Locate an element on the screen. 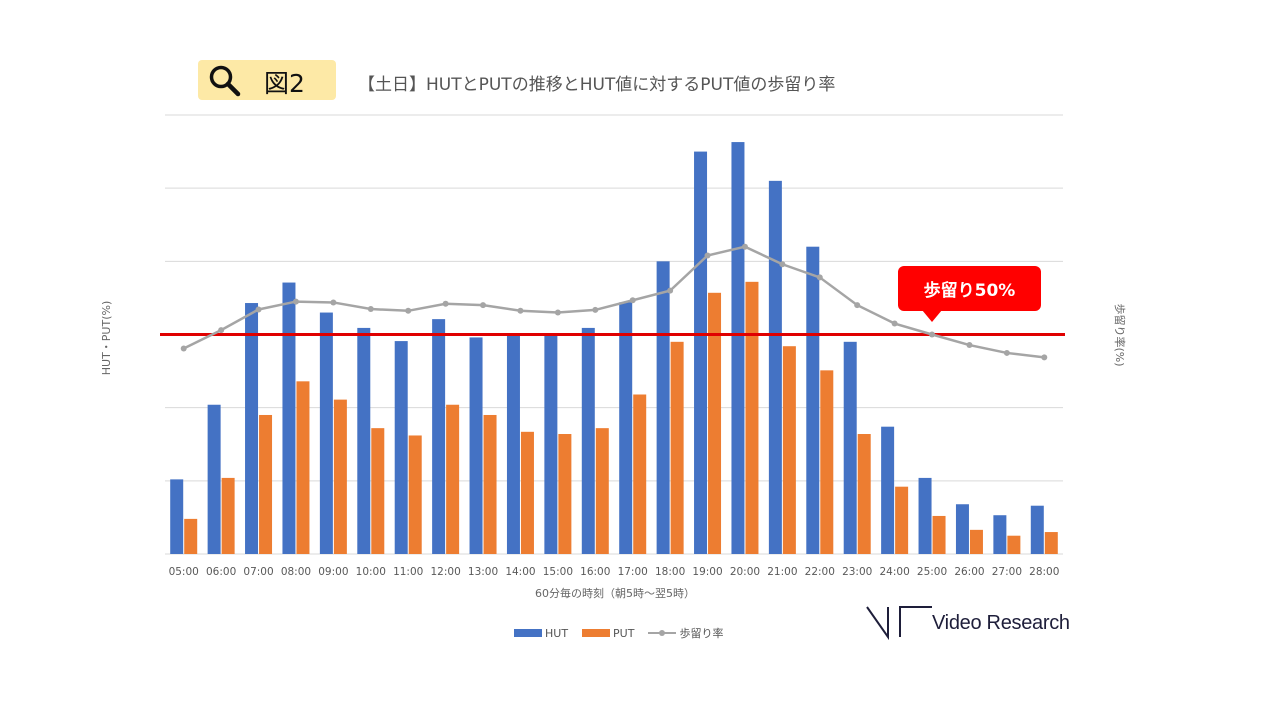  threshold-callout-label: 歩留り50% is located at coordinates (969, 291).